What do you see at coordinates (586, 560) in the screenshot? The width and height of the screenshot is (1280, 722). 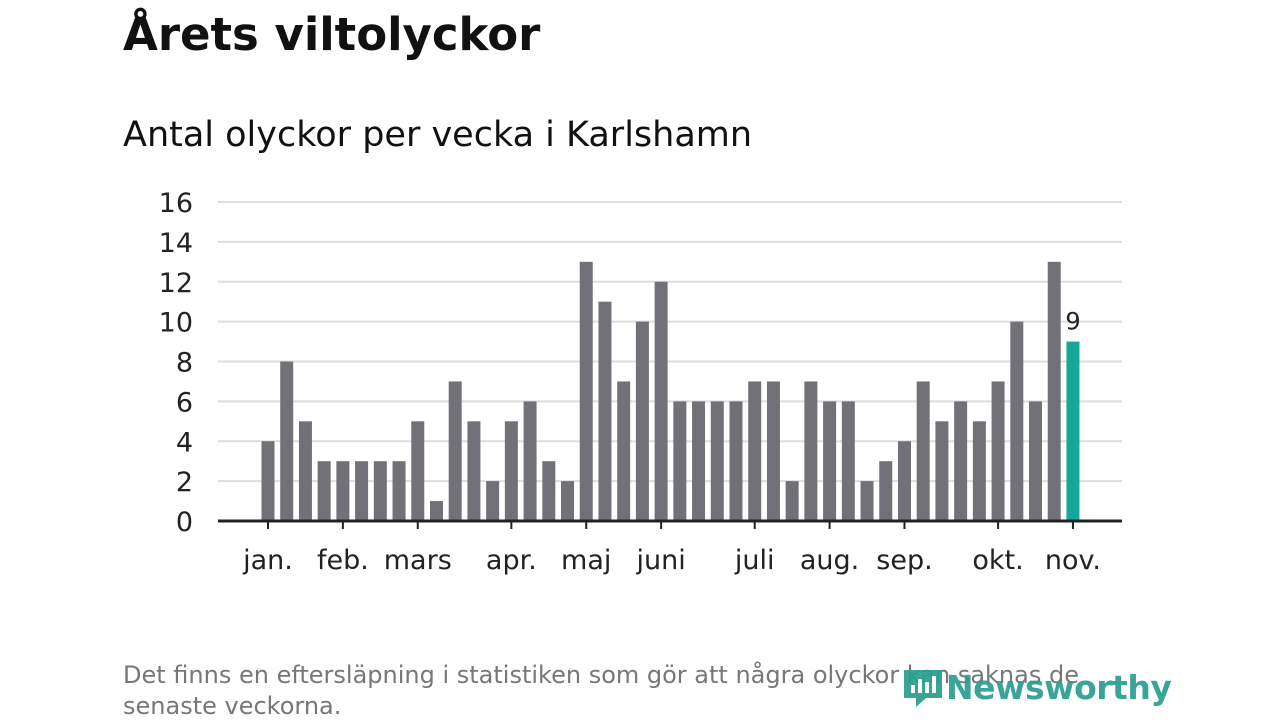 I see `x-tick-label: maj` at bounding box center [586, 560].